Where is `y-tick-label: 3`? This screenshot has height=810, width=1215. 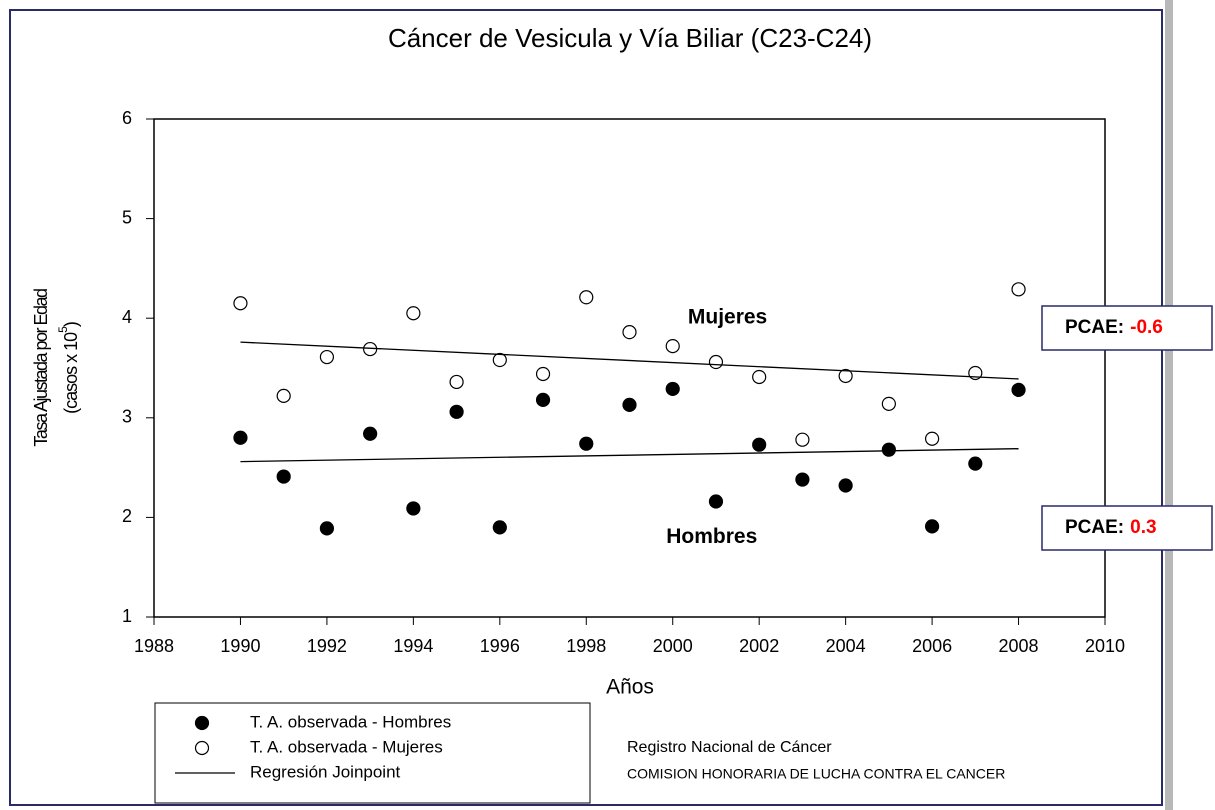 y-tick-label: 3 is located at coordinates (127, 417).